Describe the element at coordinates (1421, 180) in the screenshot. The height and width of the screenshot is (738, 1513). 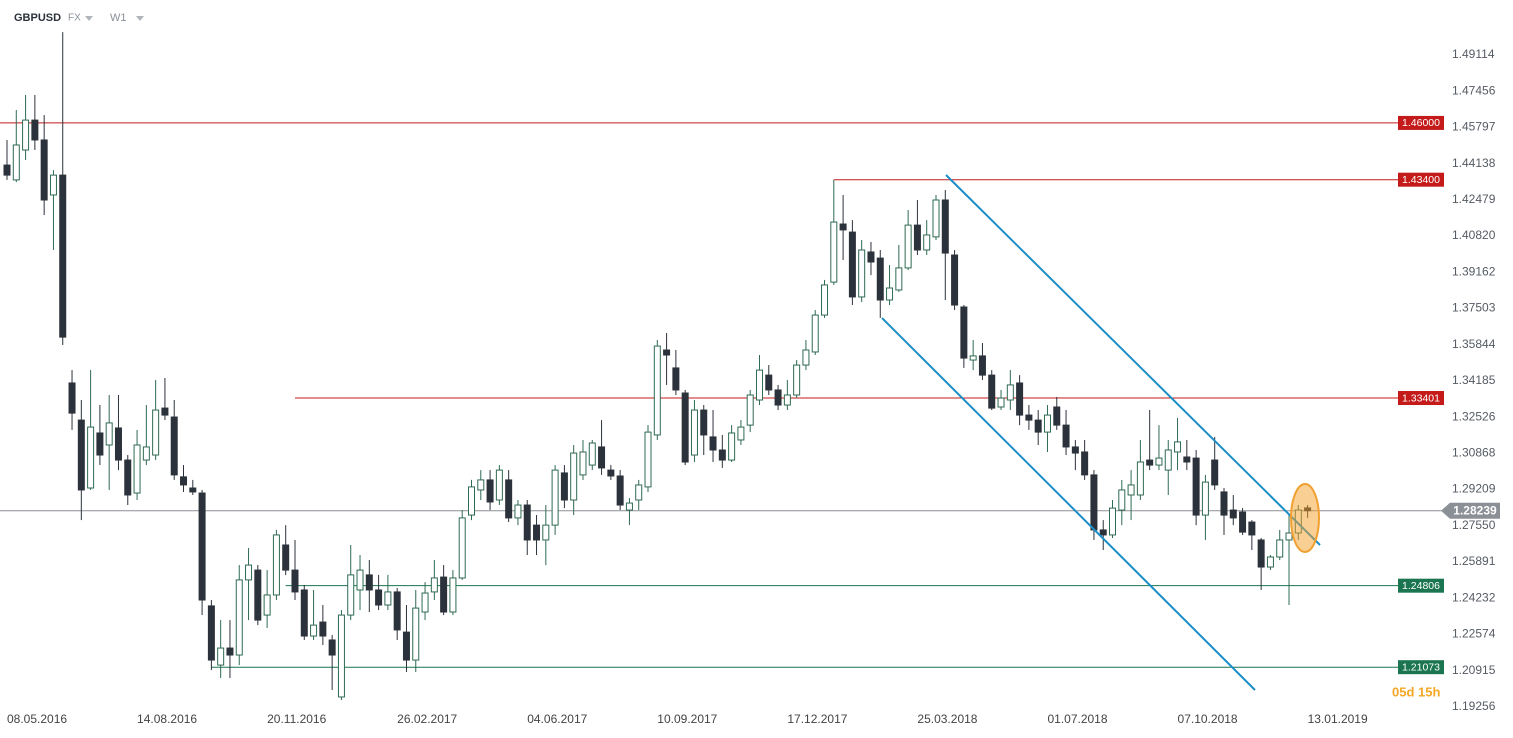
I see `level-label: 1.43400` at that location.